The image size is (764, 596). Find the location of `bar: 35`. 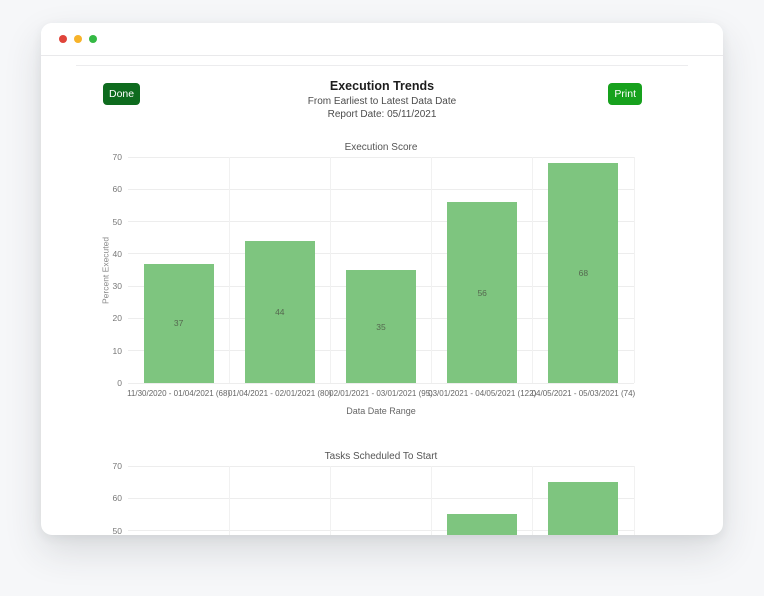

bar: 35 is located at coordinates (381, 326).